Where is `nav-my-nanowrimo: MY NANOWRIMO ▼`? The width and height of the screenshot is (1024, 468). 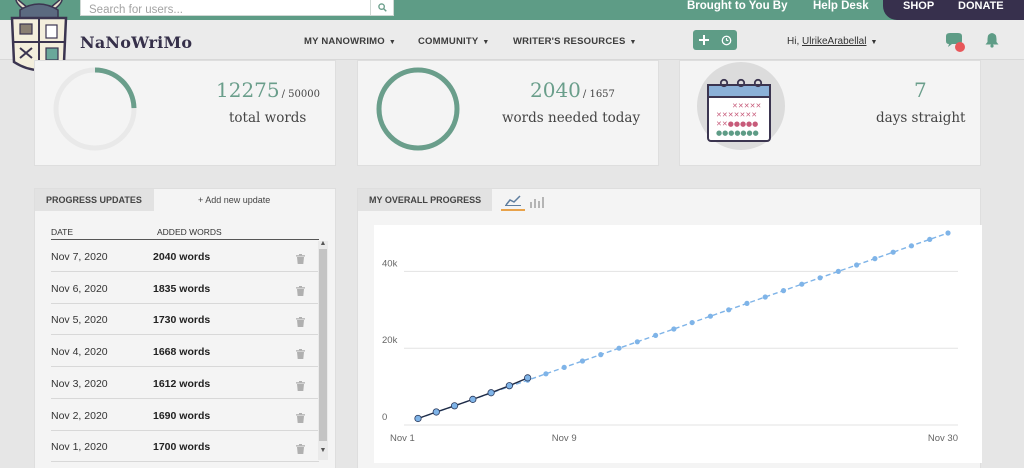
nav-my-nanowrimo: MY NANOWRIMO ▼ is located at coordinates (350, 41).